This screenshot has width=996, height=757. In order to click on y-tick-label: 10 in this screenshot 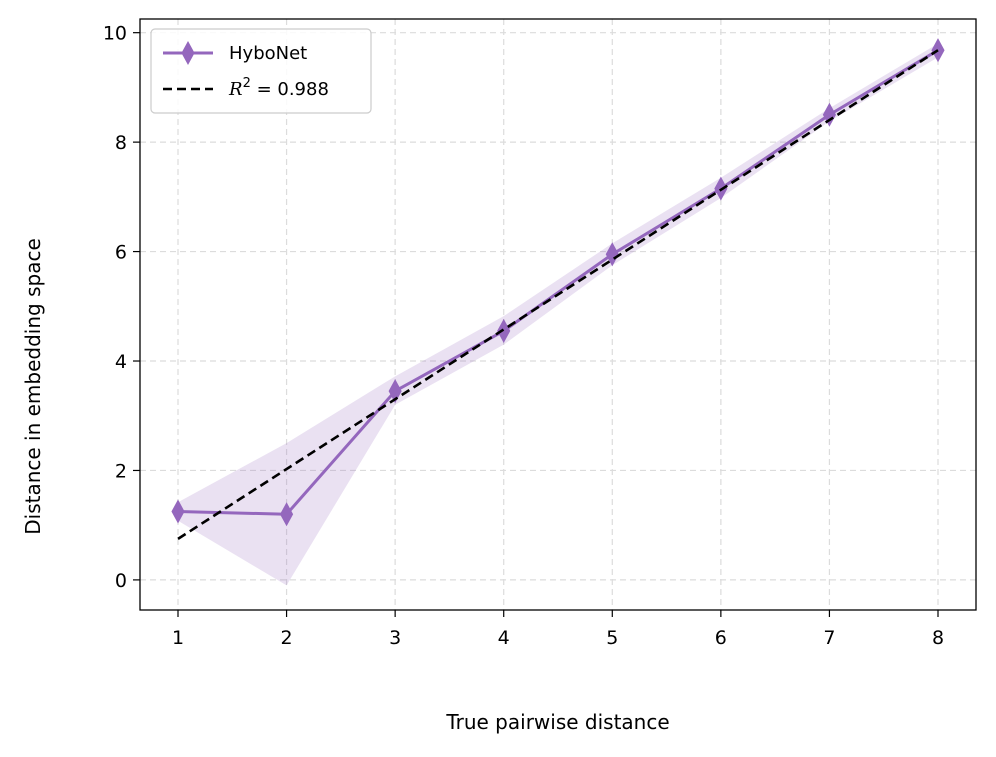, I will do `click(115, 34)`.